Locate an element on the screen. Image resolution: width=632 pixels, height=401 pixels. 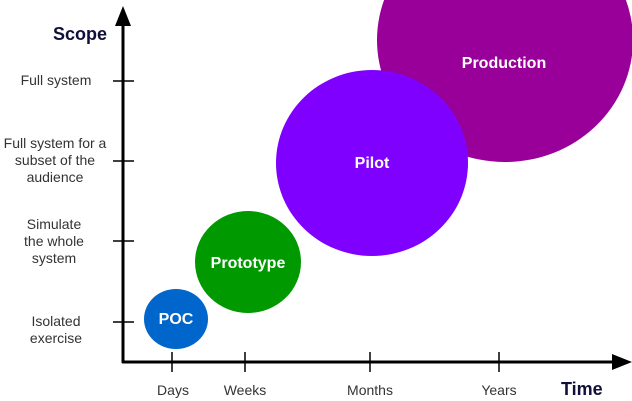
poc-label: POC is located at coordinates (176, 319).